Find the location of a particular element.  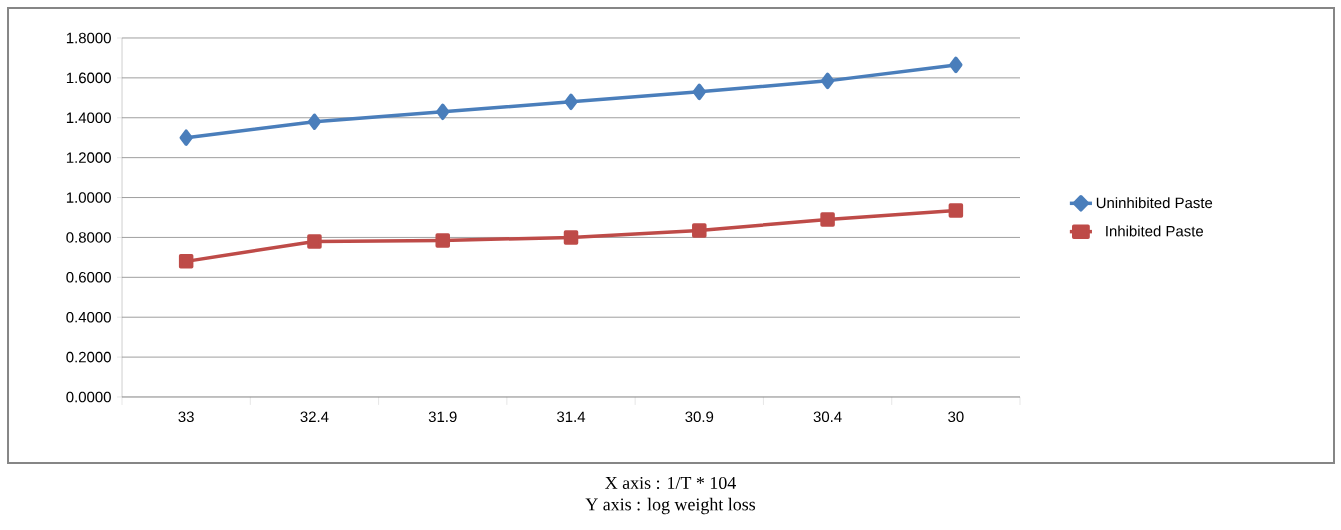

x-tick-label: 31.9 is located at coordinates (442, 417).